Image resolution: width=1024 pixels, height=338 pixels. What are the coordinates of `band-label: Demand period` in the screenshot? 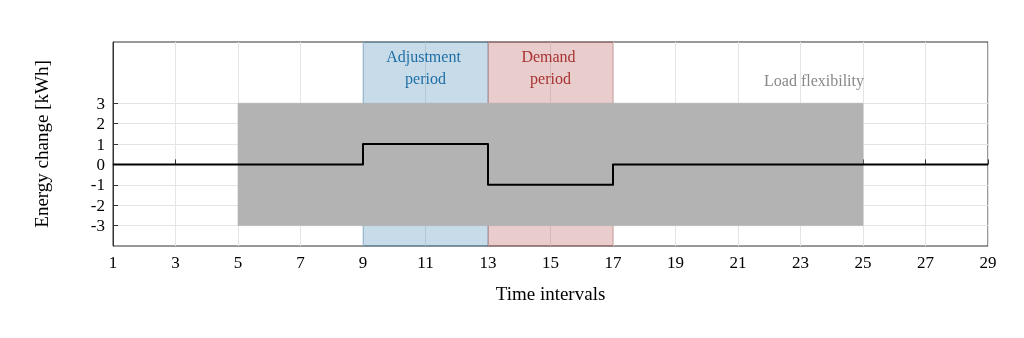 It's located at (550, 67).